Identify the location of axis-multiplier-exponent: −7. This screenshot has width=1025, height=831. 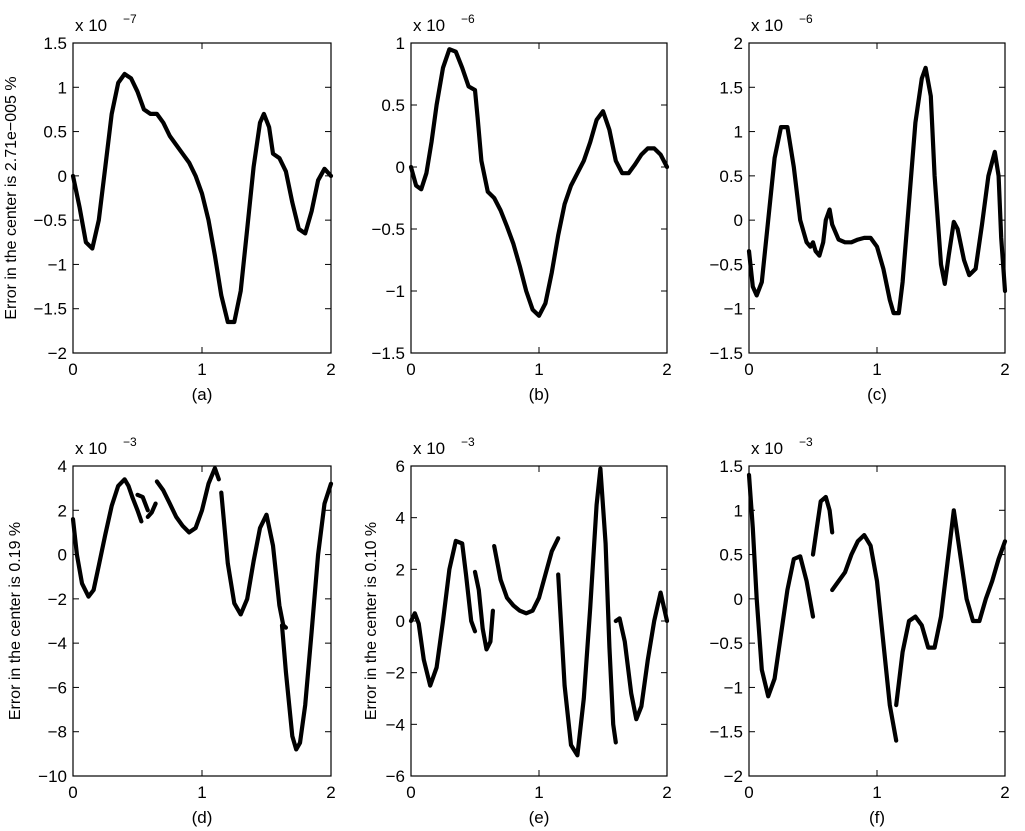
(130, 19).